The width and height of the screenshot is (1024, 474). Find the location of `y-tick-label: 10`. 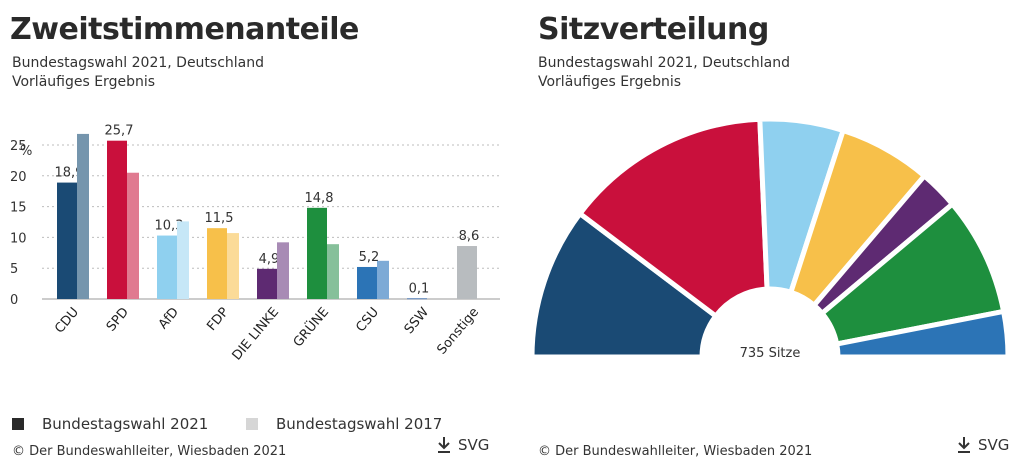

y-tick-label: 10 is located at coordinates (18, 238).